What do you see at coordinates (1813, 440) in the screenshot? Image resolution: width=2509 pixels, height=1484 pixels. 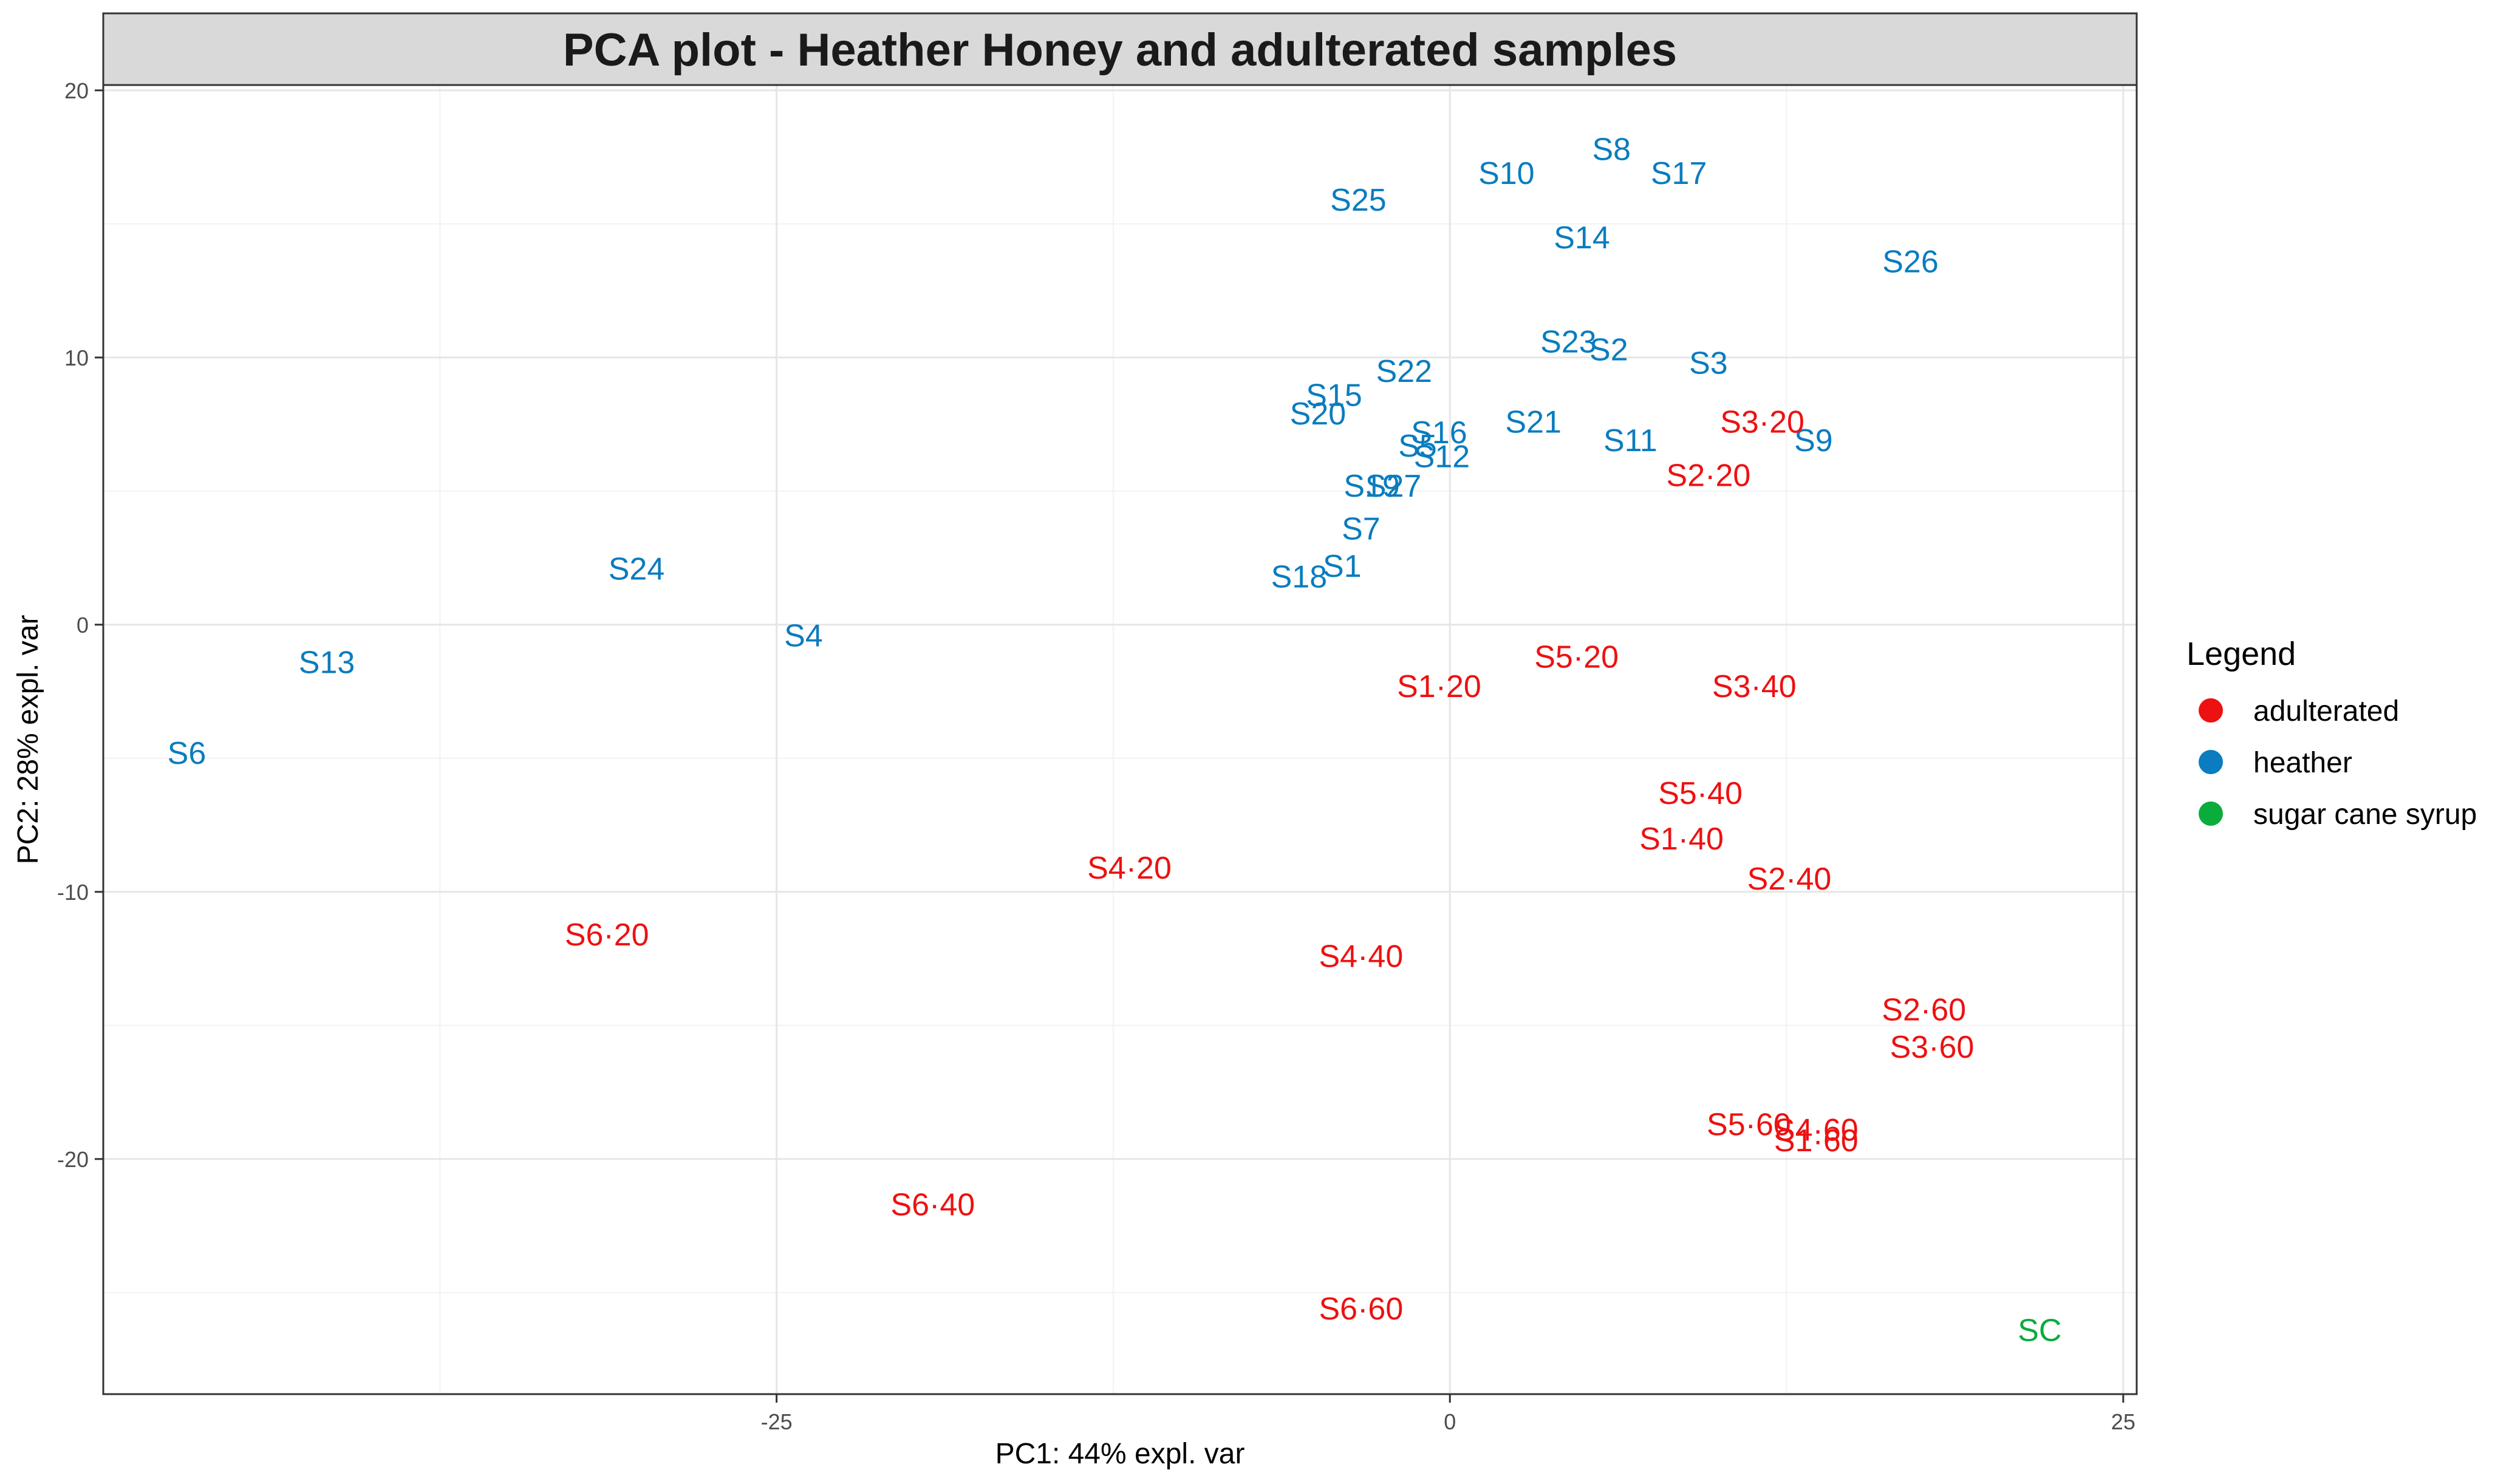 I see `point-label-s9: S9` at bounding box center [1813, 440].